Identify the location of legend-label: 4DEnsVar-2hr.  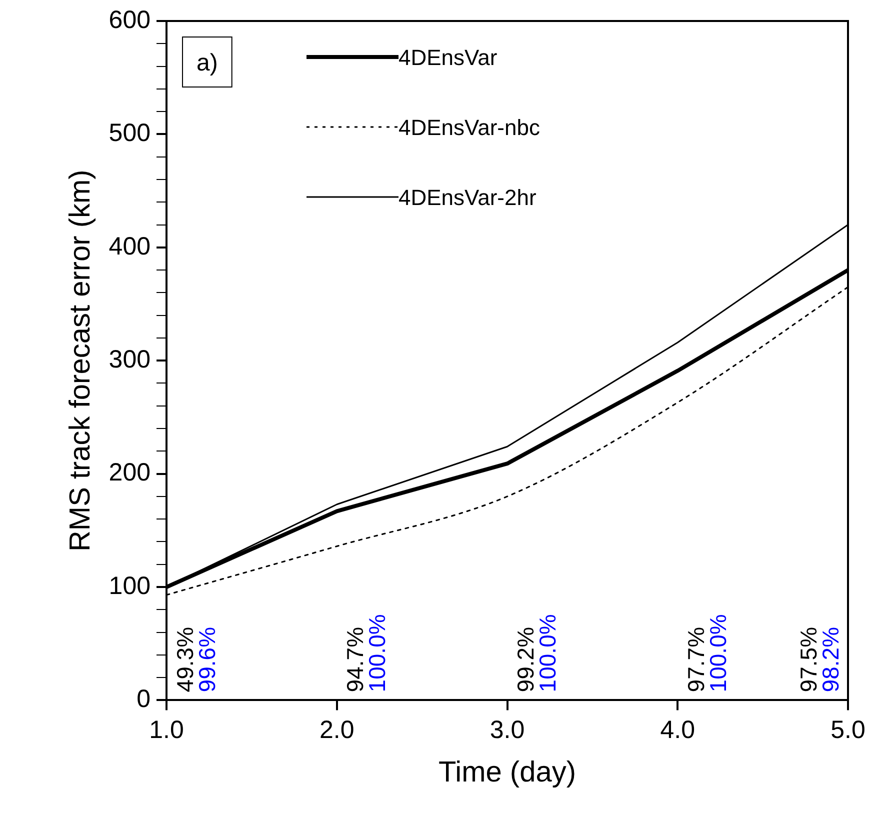
(467, 197).